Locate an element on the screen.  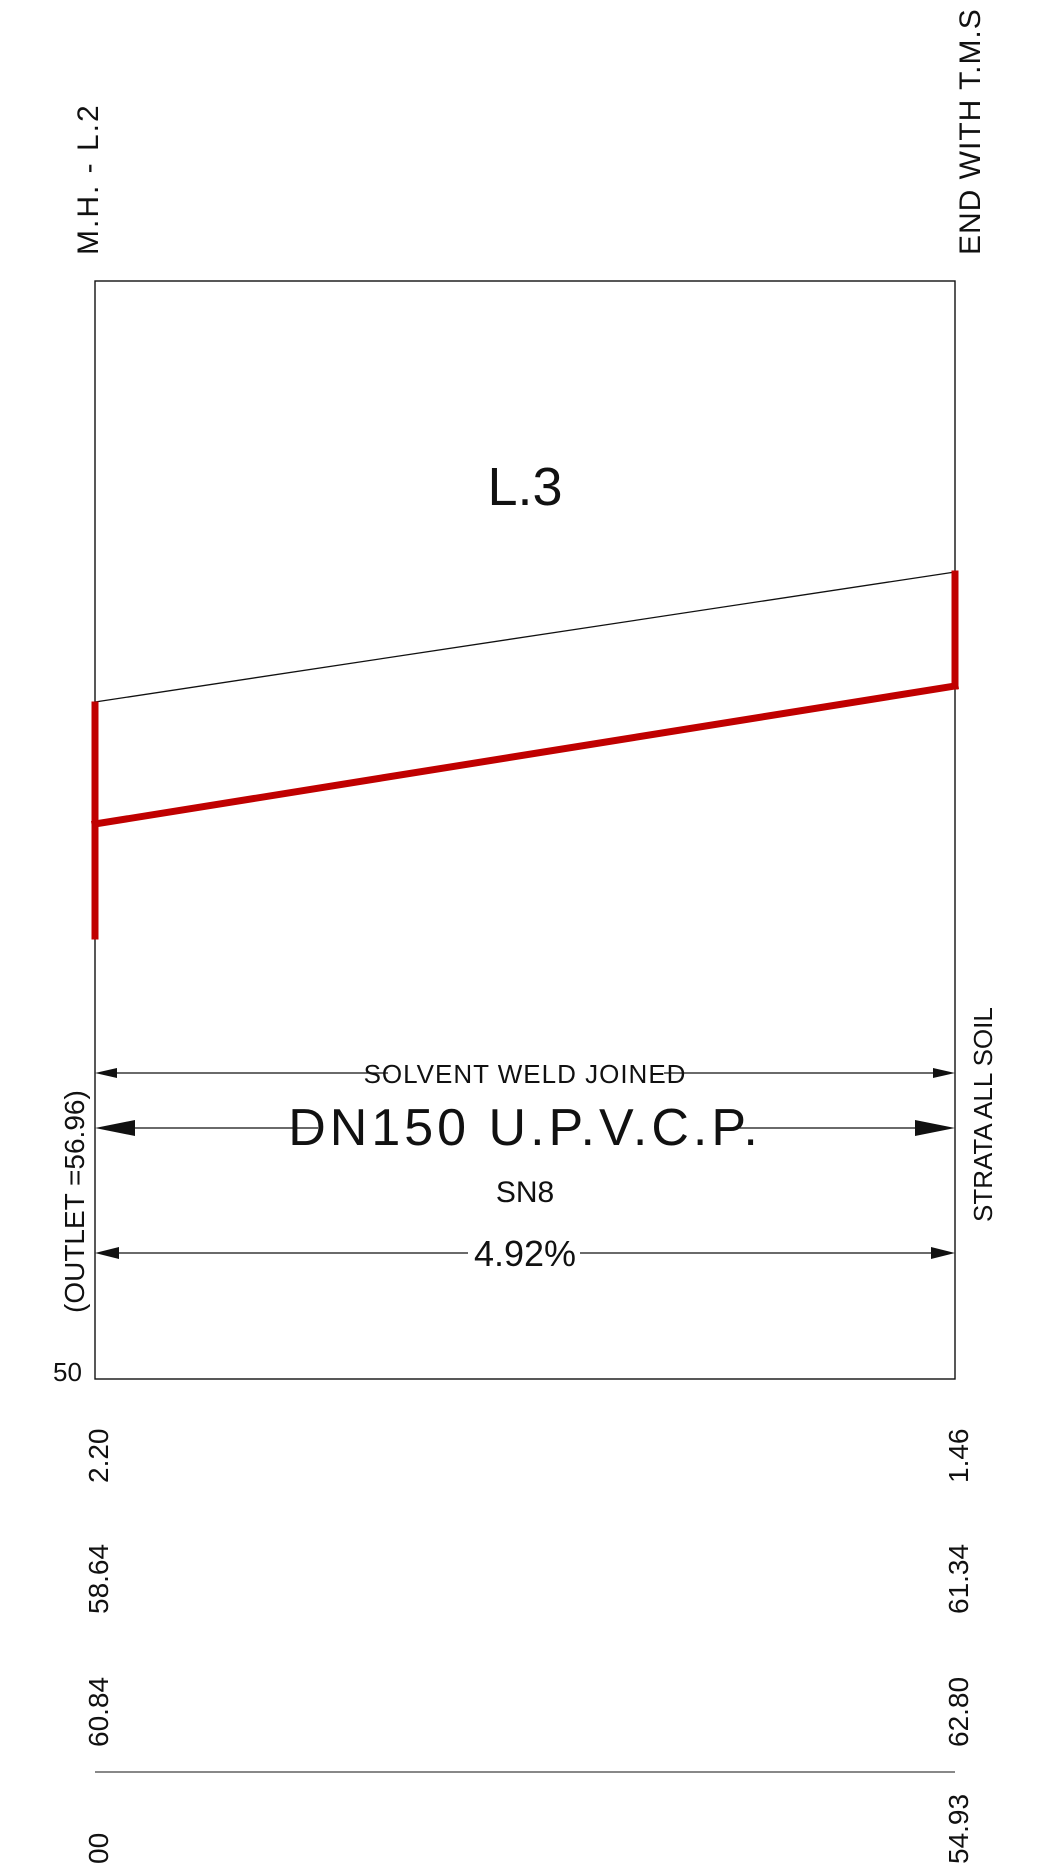
pipe-dimension: DN150 U.P.V.C.P. is located at coordinates (525, 1128).